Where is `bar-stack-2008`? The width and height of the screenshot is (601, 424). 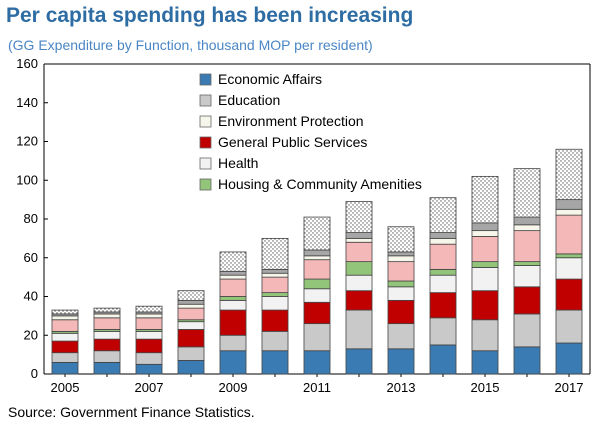 bar-stack-2008 is located at coordinates (191, 332).